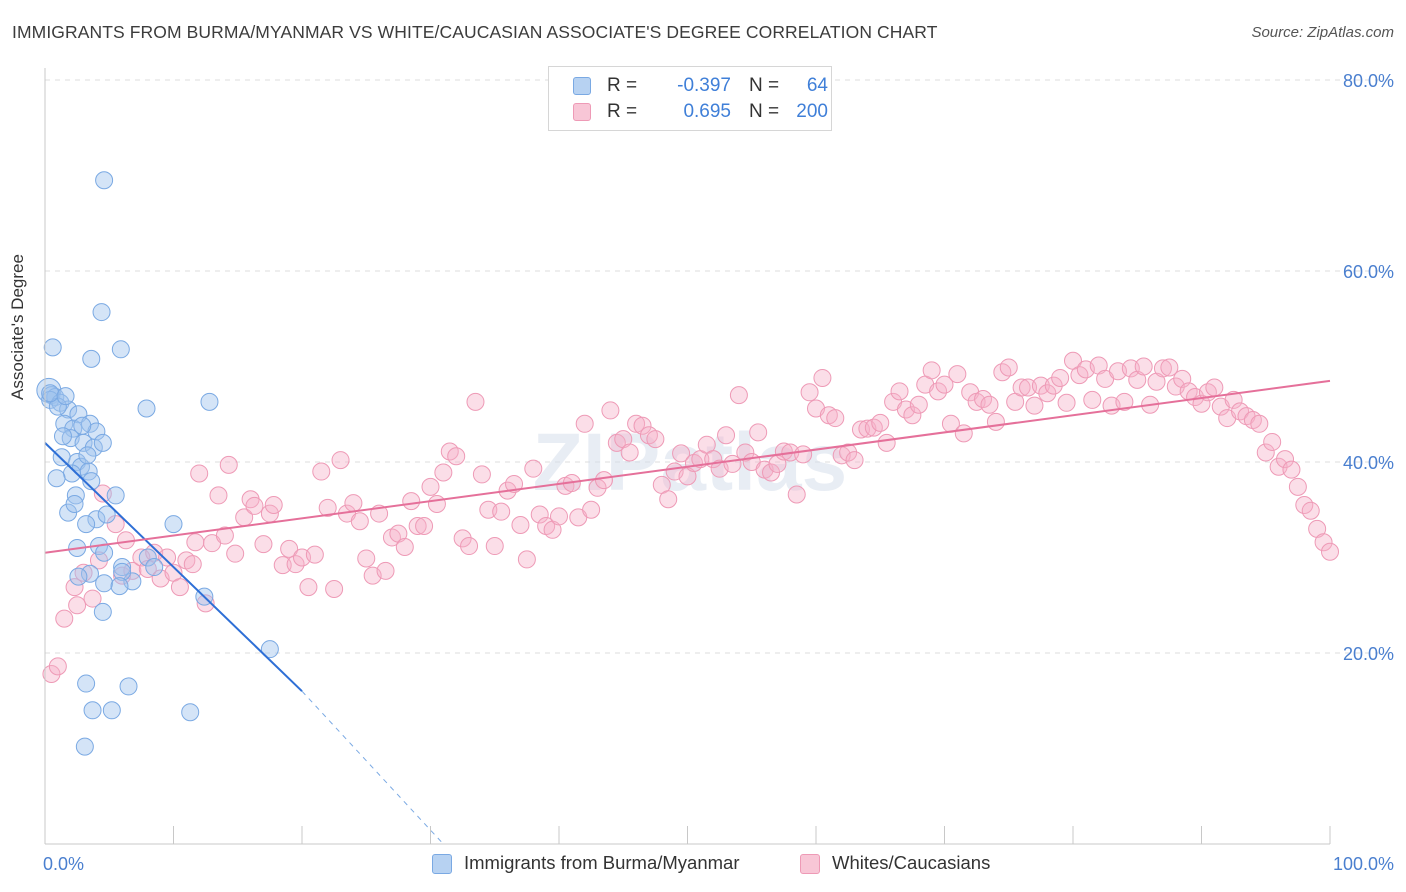 The image size is (1406, 892). Describe the element at coordinates (602, 862) in the screenshot. I see `bottom-legend-label: Immigrants from Burma/Myanmar` at that location.